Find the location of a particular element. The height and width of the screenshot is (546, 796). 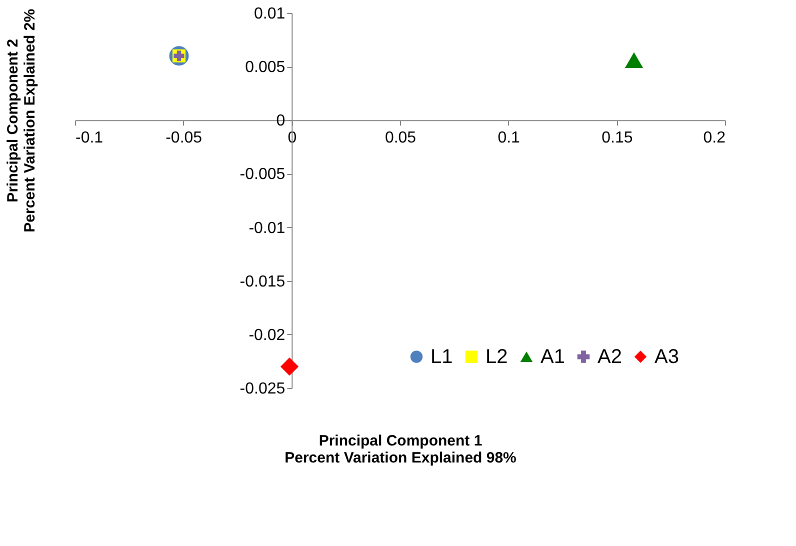

y-tick-label: -0.015 is located at coordinates (263, 281).